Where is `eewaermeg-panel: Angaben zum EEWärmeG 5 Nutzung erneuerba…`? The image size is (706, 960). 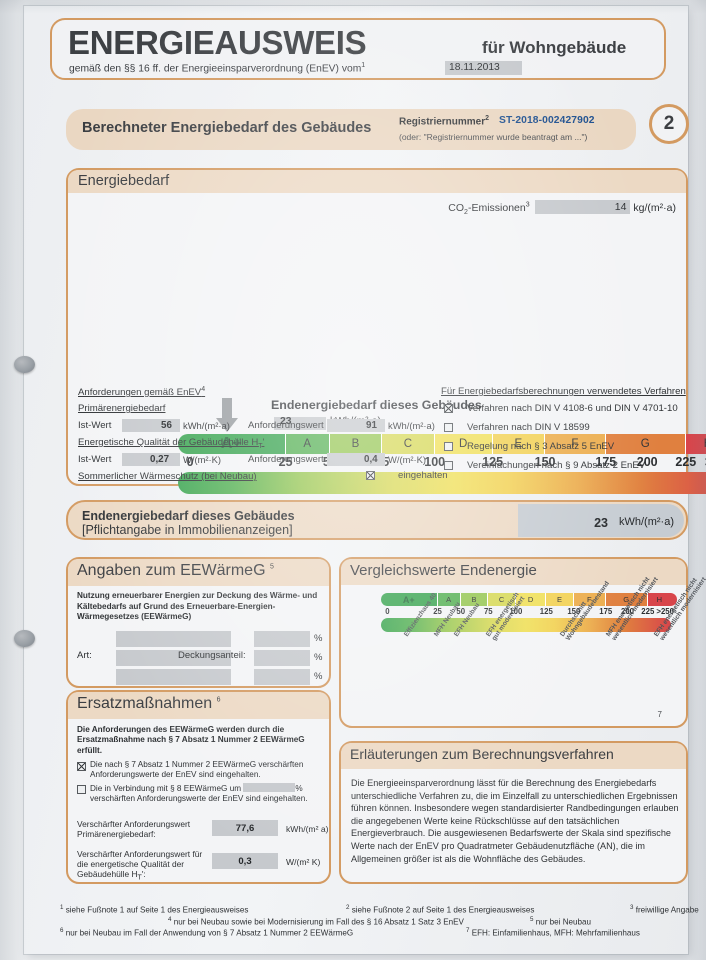
eewaermeg-panel: Angaben zum EEWärmeG 5 Nutzung erneuerba… is located at coordinates (198, 622).